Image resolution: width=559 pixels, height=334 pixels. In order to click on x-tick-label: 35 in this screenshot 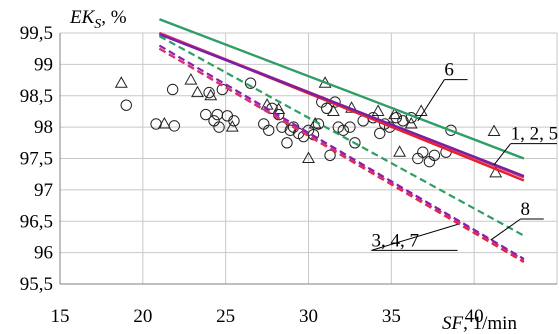, I will do `click(391, 316)`.